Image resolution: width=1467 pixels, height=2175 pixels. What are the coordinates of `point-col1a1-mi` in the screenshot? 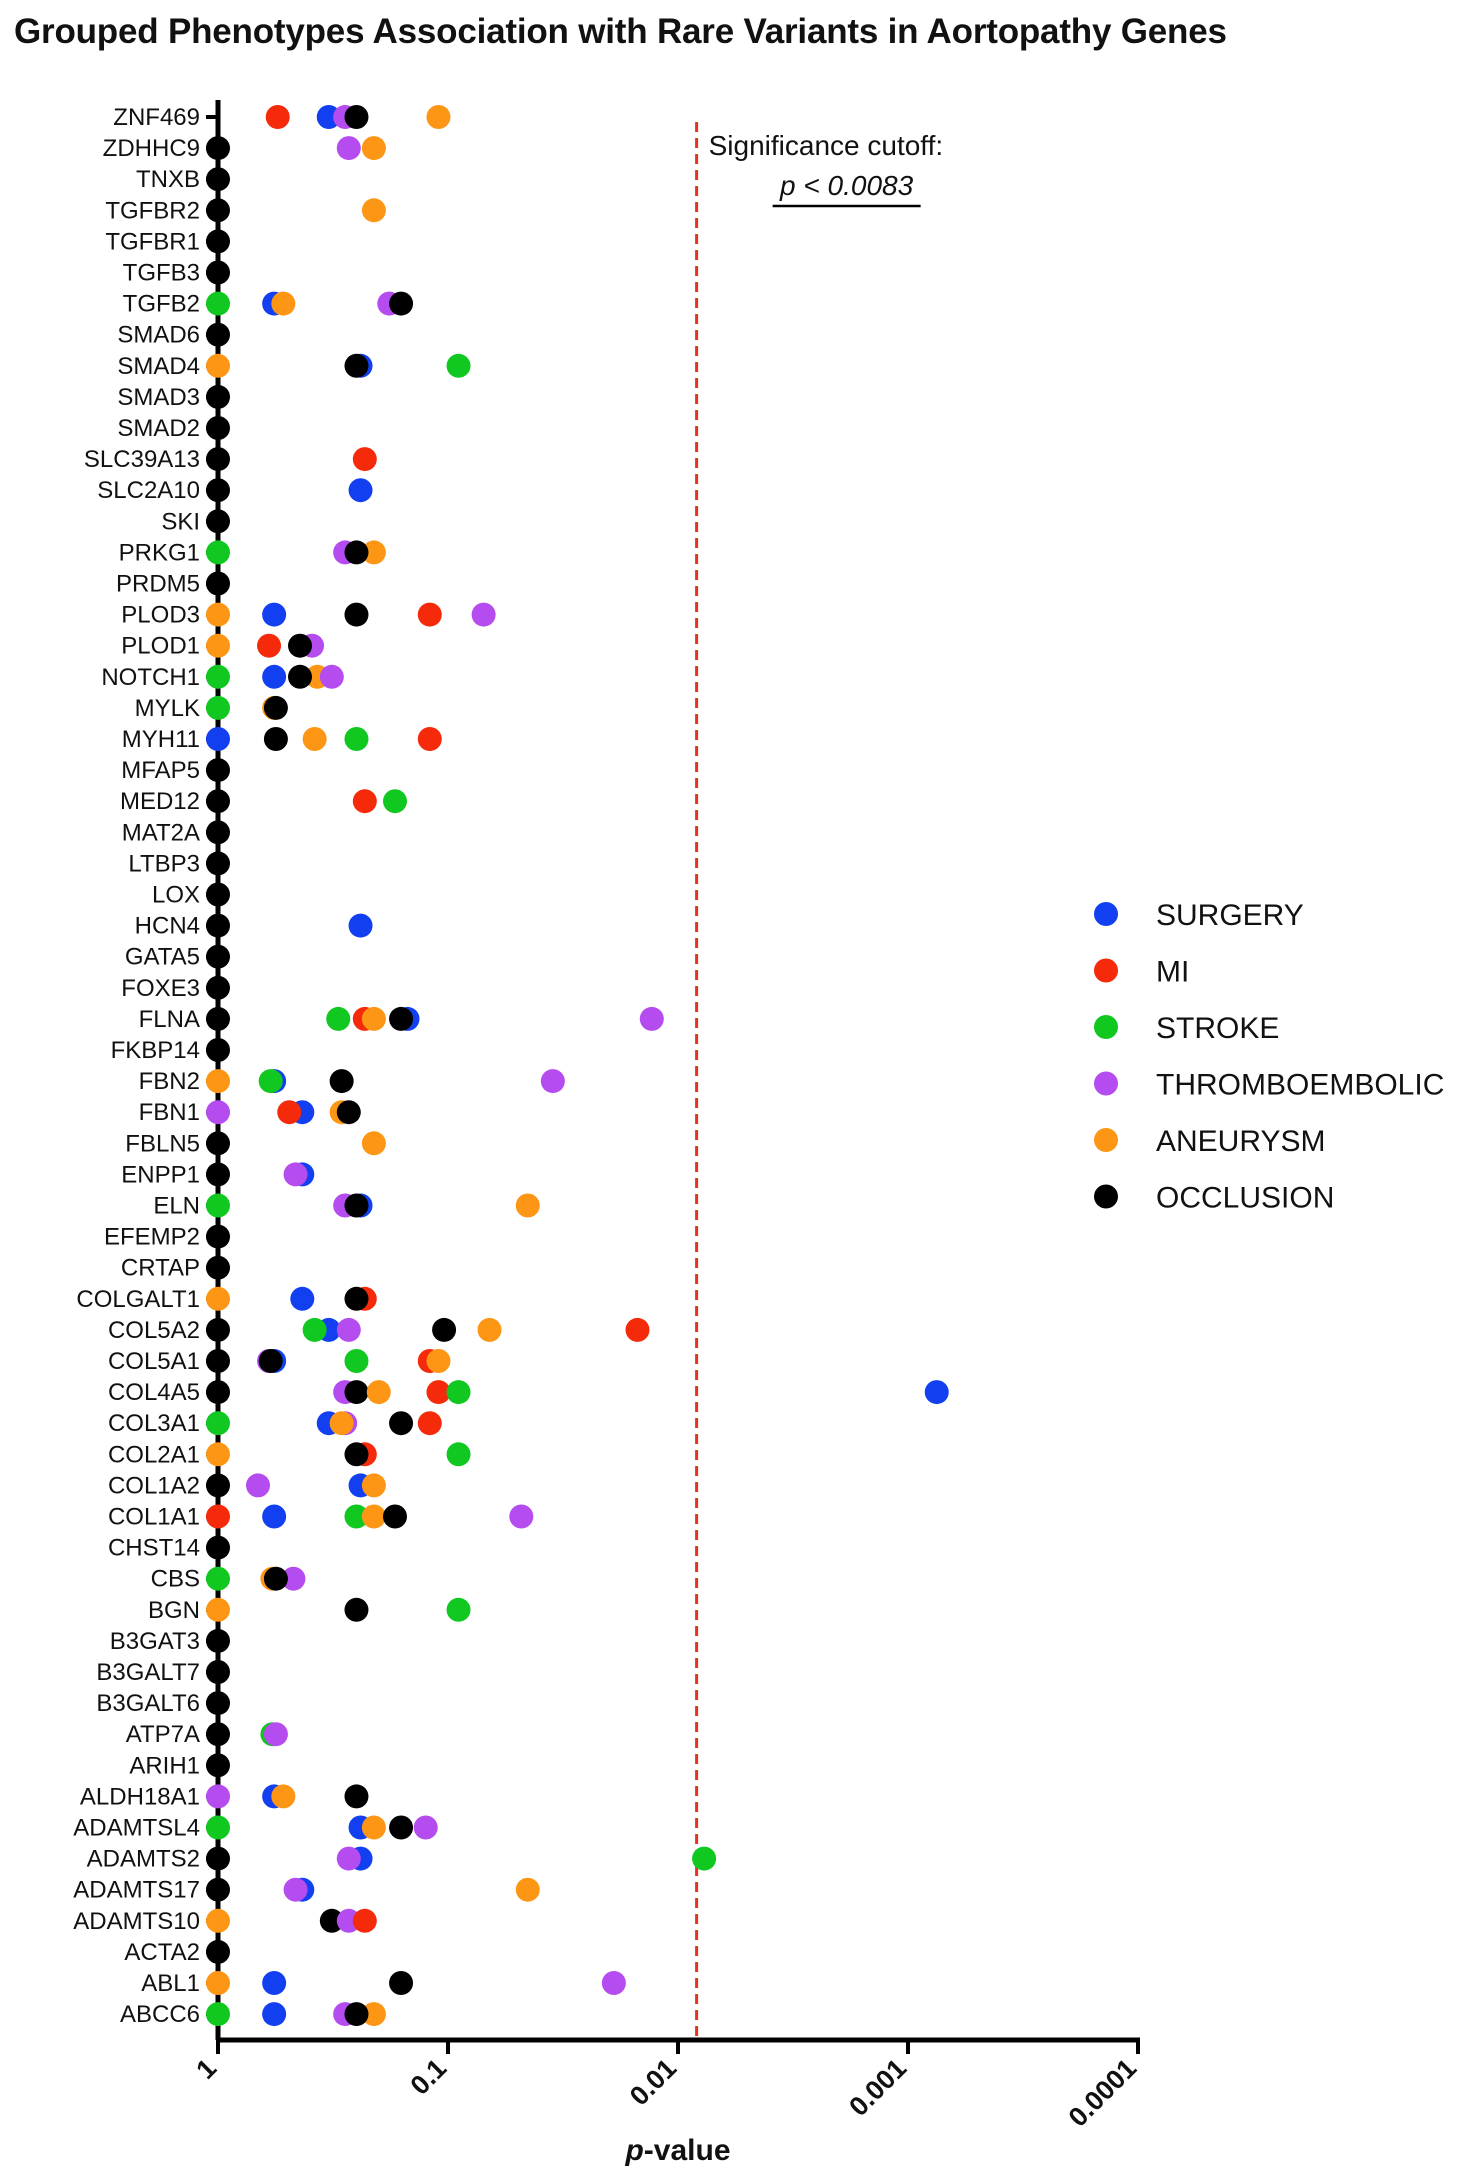 It's located at (218, 1516).